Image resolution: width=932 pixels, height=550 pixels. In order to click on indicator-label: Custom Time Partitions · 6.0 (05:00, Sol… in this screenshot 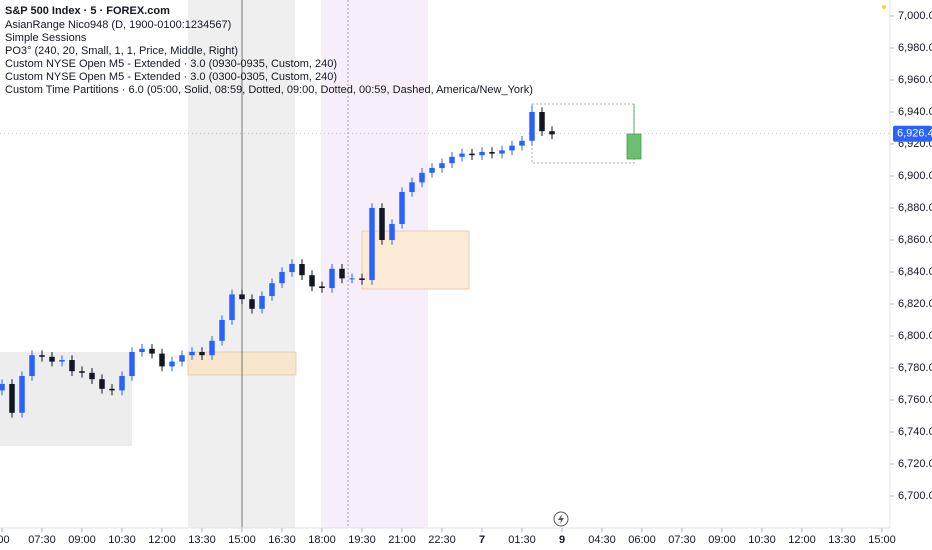, I will do `click(269, 90)`.